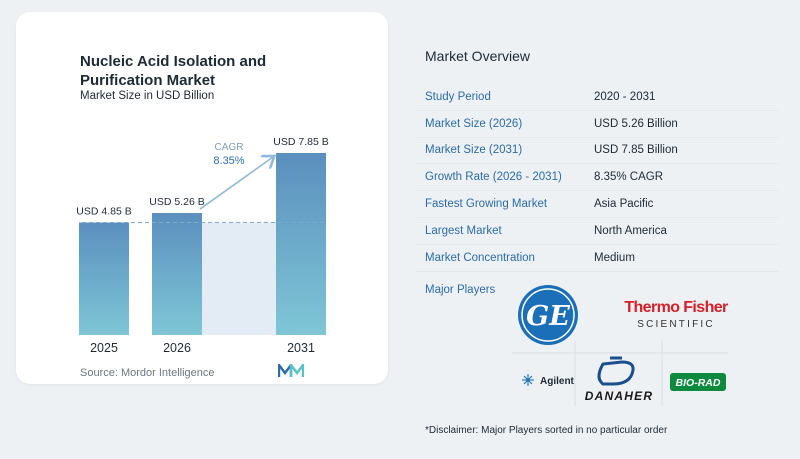 The height and width of the screenshot is (459, 800). I want to click on overview-row-concentration: Market Concentration Medium, so click(597, 258).